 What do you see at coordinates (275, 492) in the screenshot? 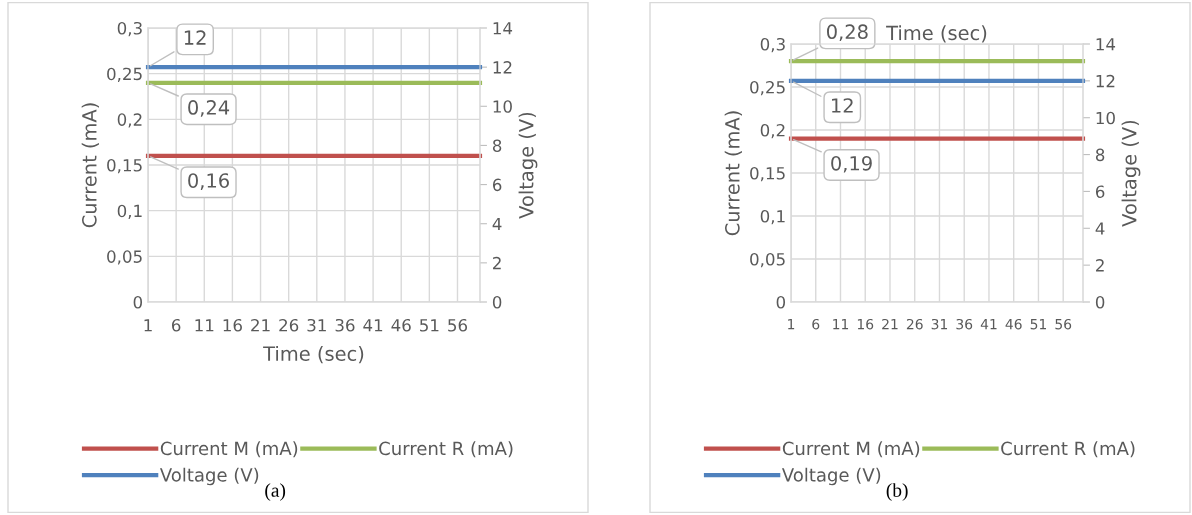
I see `text: (a)` at bounding box center [275, 492].